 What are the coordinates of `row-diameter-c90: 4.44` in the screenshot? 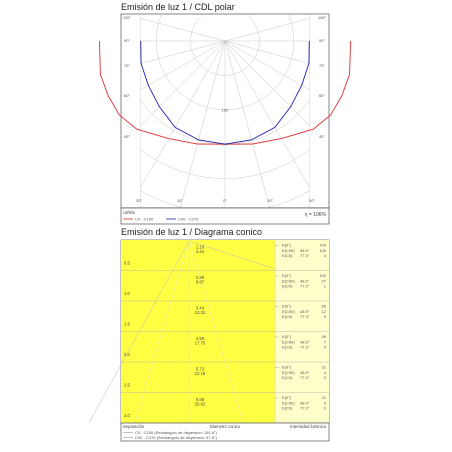 It's located at (200, 251).